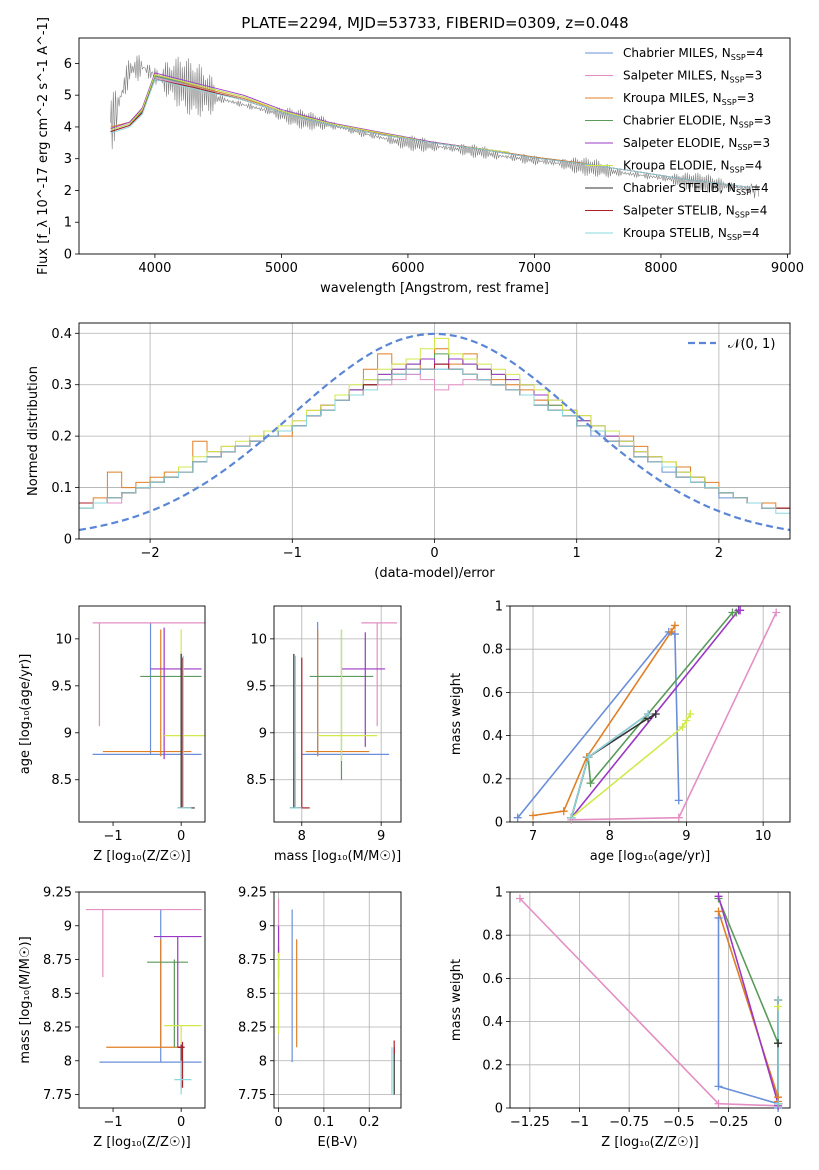 This screenshot has height=1170, width=819. Describe the element at coordinates (692, 167) in the screenshot. I see `legend-label: Kroupa ELODIE, NSSP=4` at that location.